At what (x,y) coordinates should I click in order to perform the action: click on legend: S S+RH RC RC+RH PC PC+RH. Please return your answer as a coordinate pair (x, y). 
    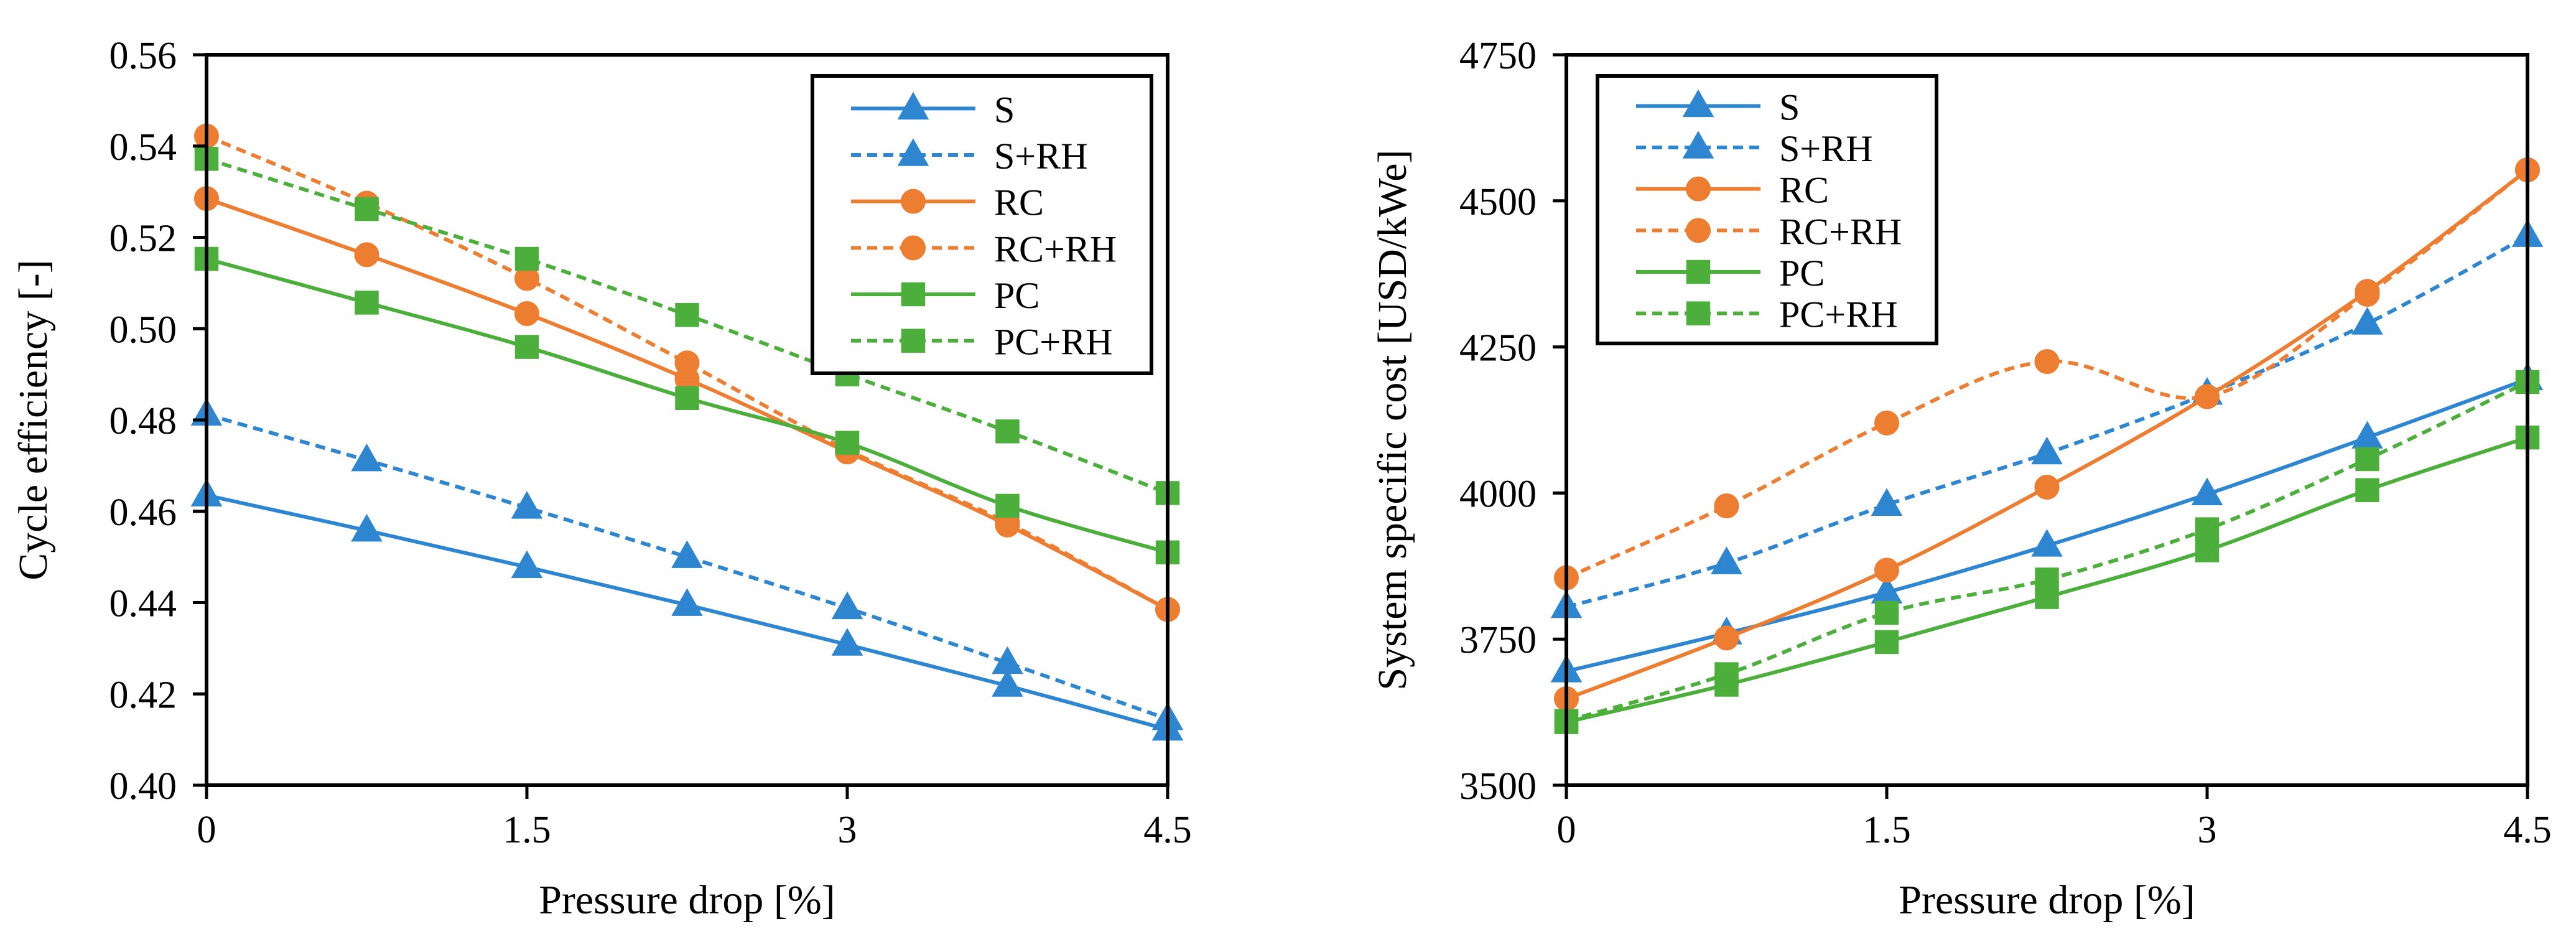
    Looking at the image, I should click on (982, 224).